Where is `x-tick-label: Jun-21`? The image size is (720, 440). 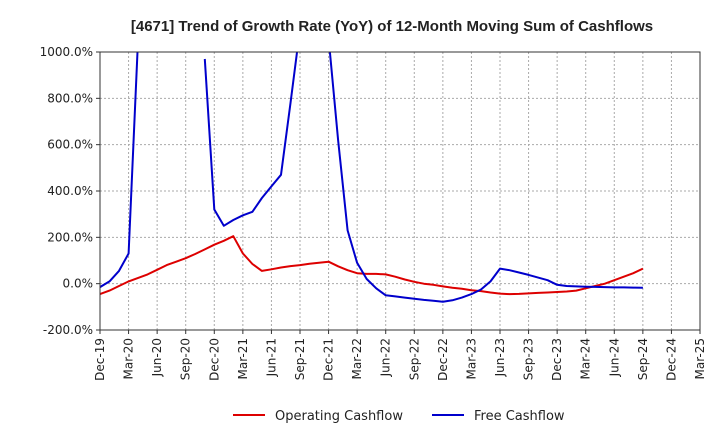 x-tick-label: Jun-21 is located at coordinates (271, 357).